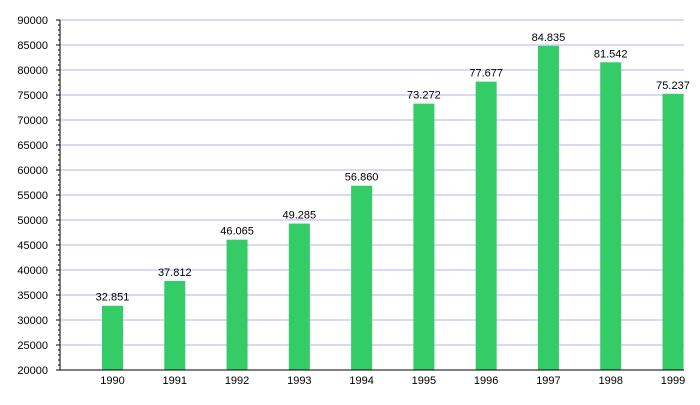 Image resolution: width=700 pixels, height=405 pixels. What do you see at coordinates (175, 381) in the screenshot?
I see `x-tick-label: 1991` at bounding box center [175, 381].